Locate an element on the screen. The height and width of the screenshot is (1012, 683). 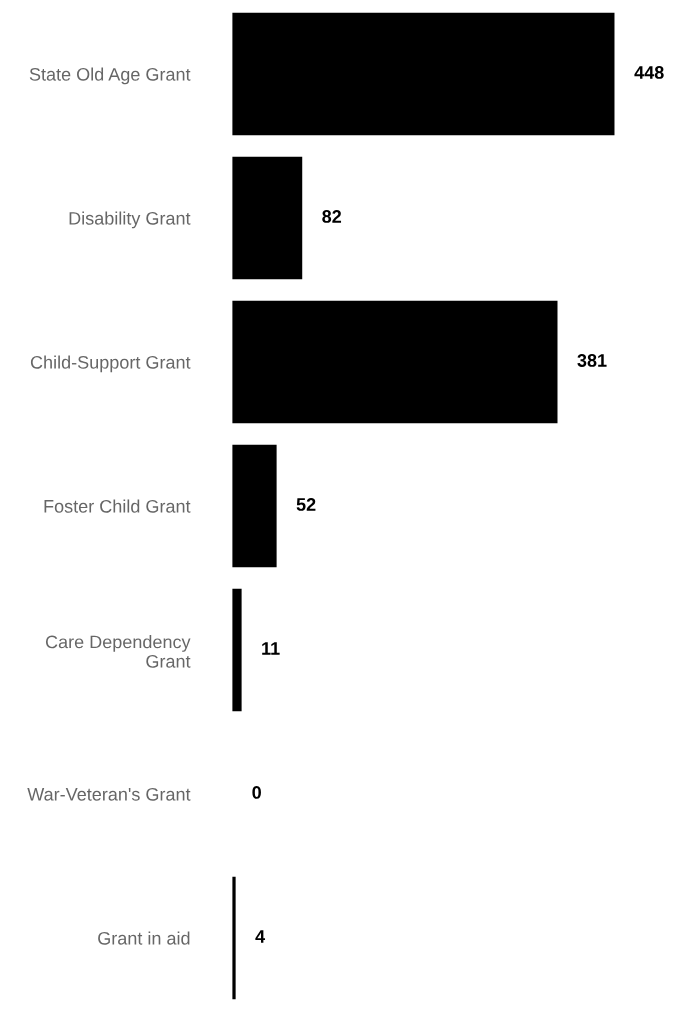
data-label: 52 is located at coordinates (306, 504).